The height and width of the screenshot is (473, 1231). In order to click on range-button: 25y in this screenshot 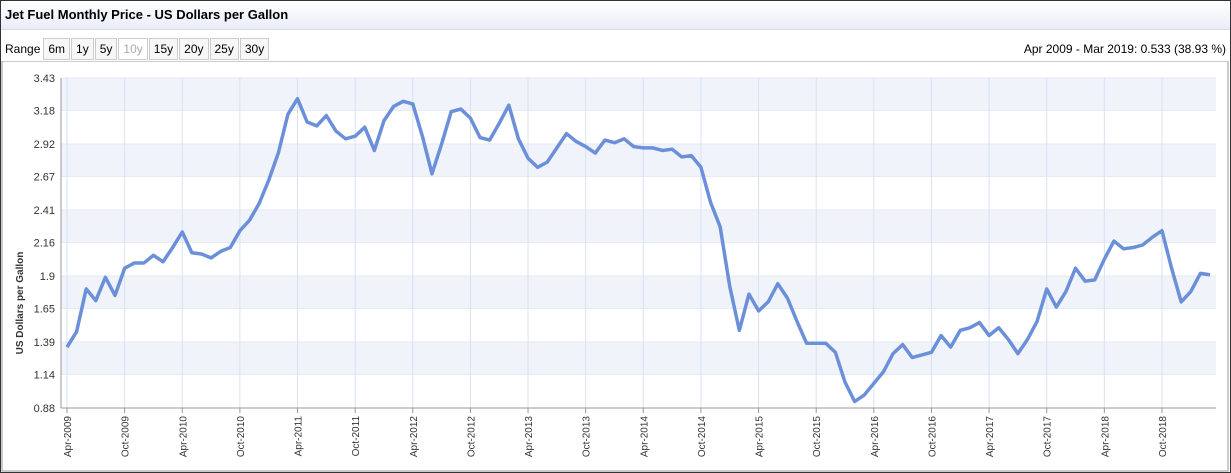, I will do `click(224, 49)`.